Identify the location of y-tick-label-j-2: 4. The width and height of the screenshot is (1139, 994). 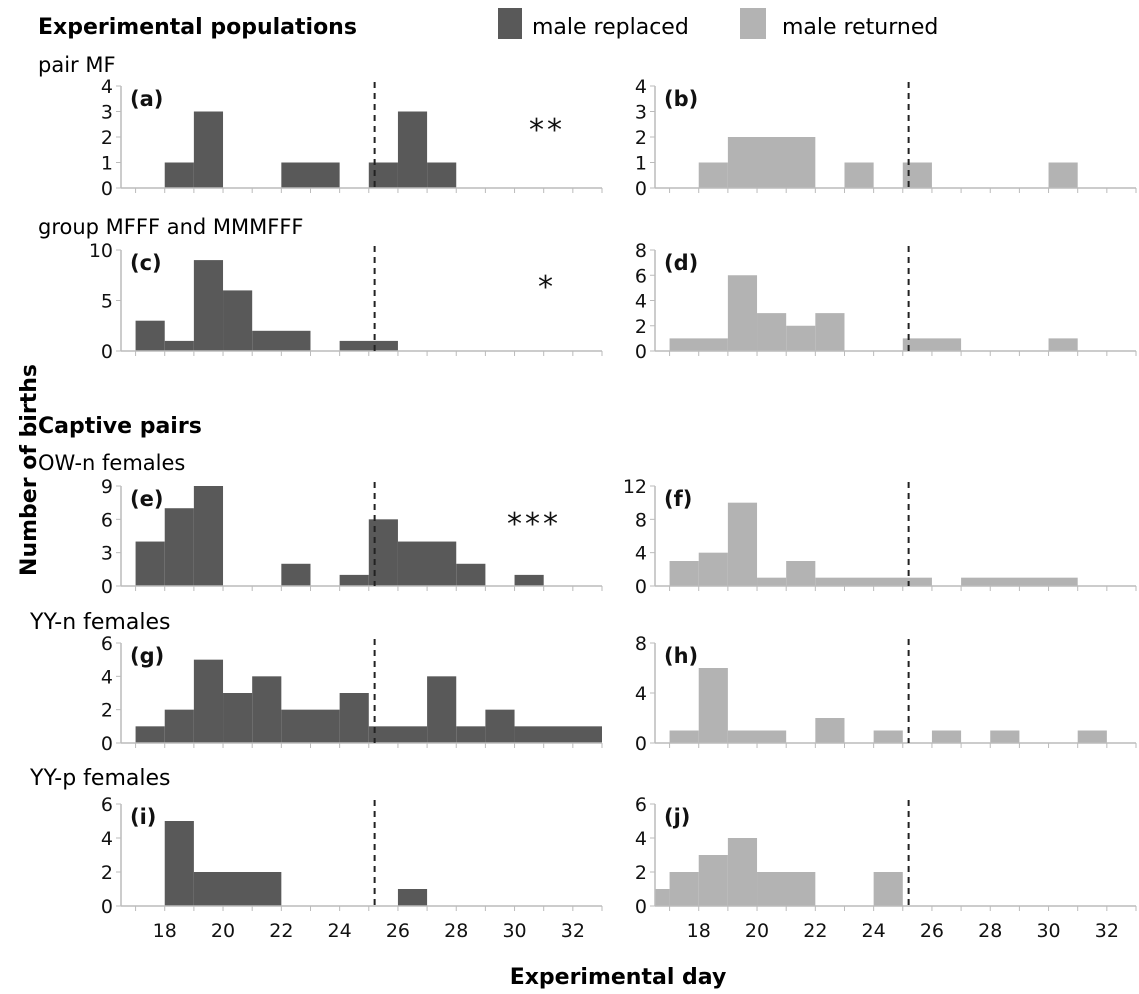
(641, 839).